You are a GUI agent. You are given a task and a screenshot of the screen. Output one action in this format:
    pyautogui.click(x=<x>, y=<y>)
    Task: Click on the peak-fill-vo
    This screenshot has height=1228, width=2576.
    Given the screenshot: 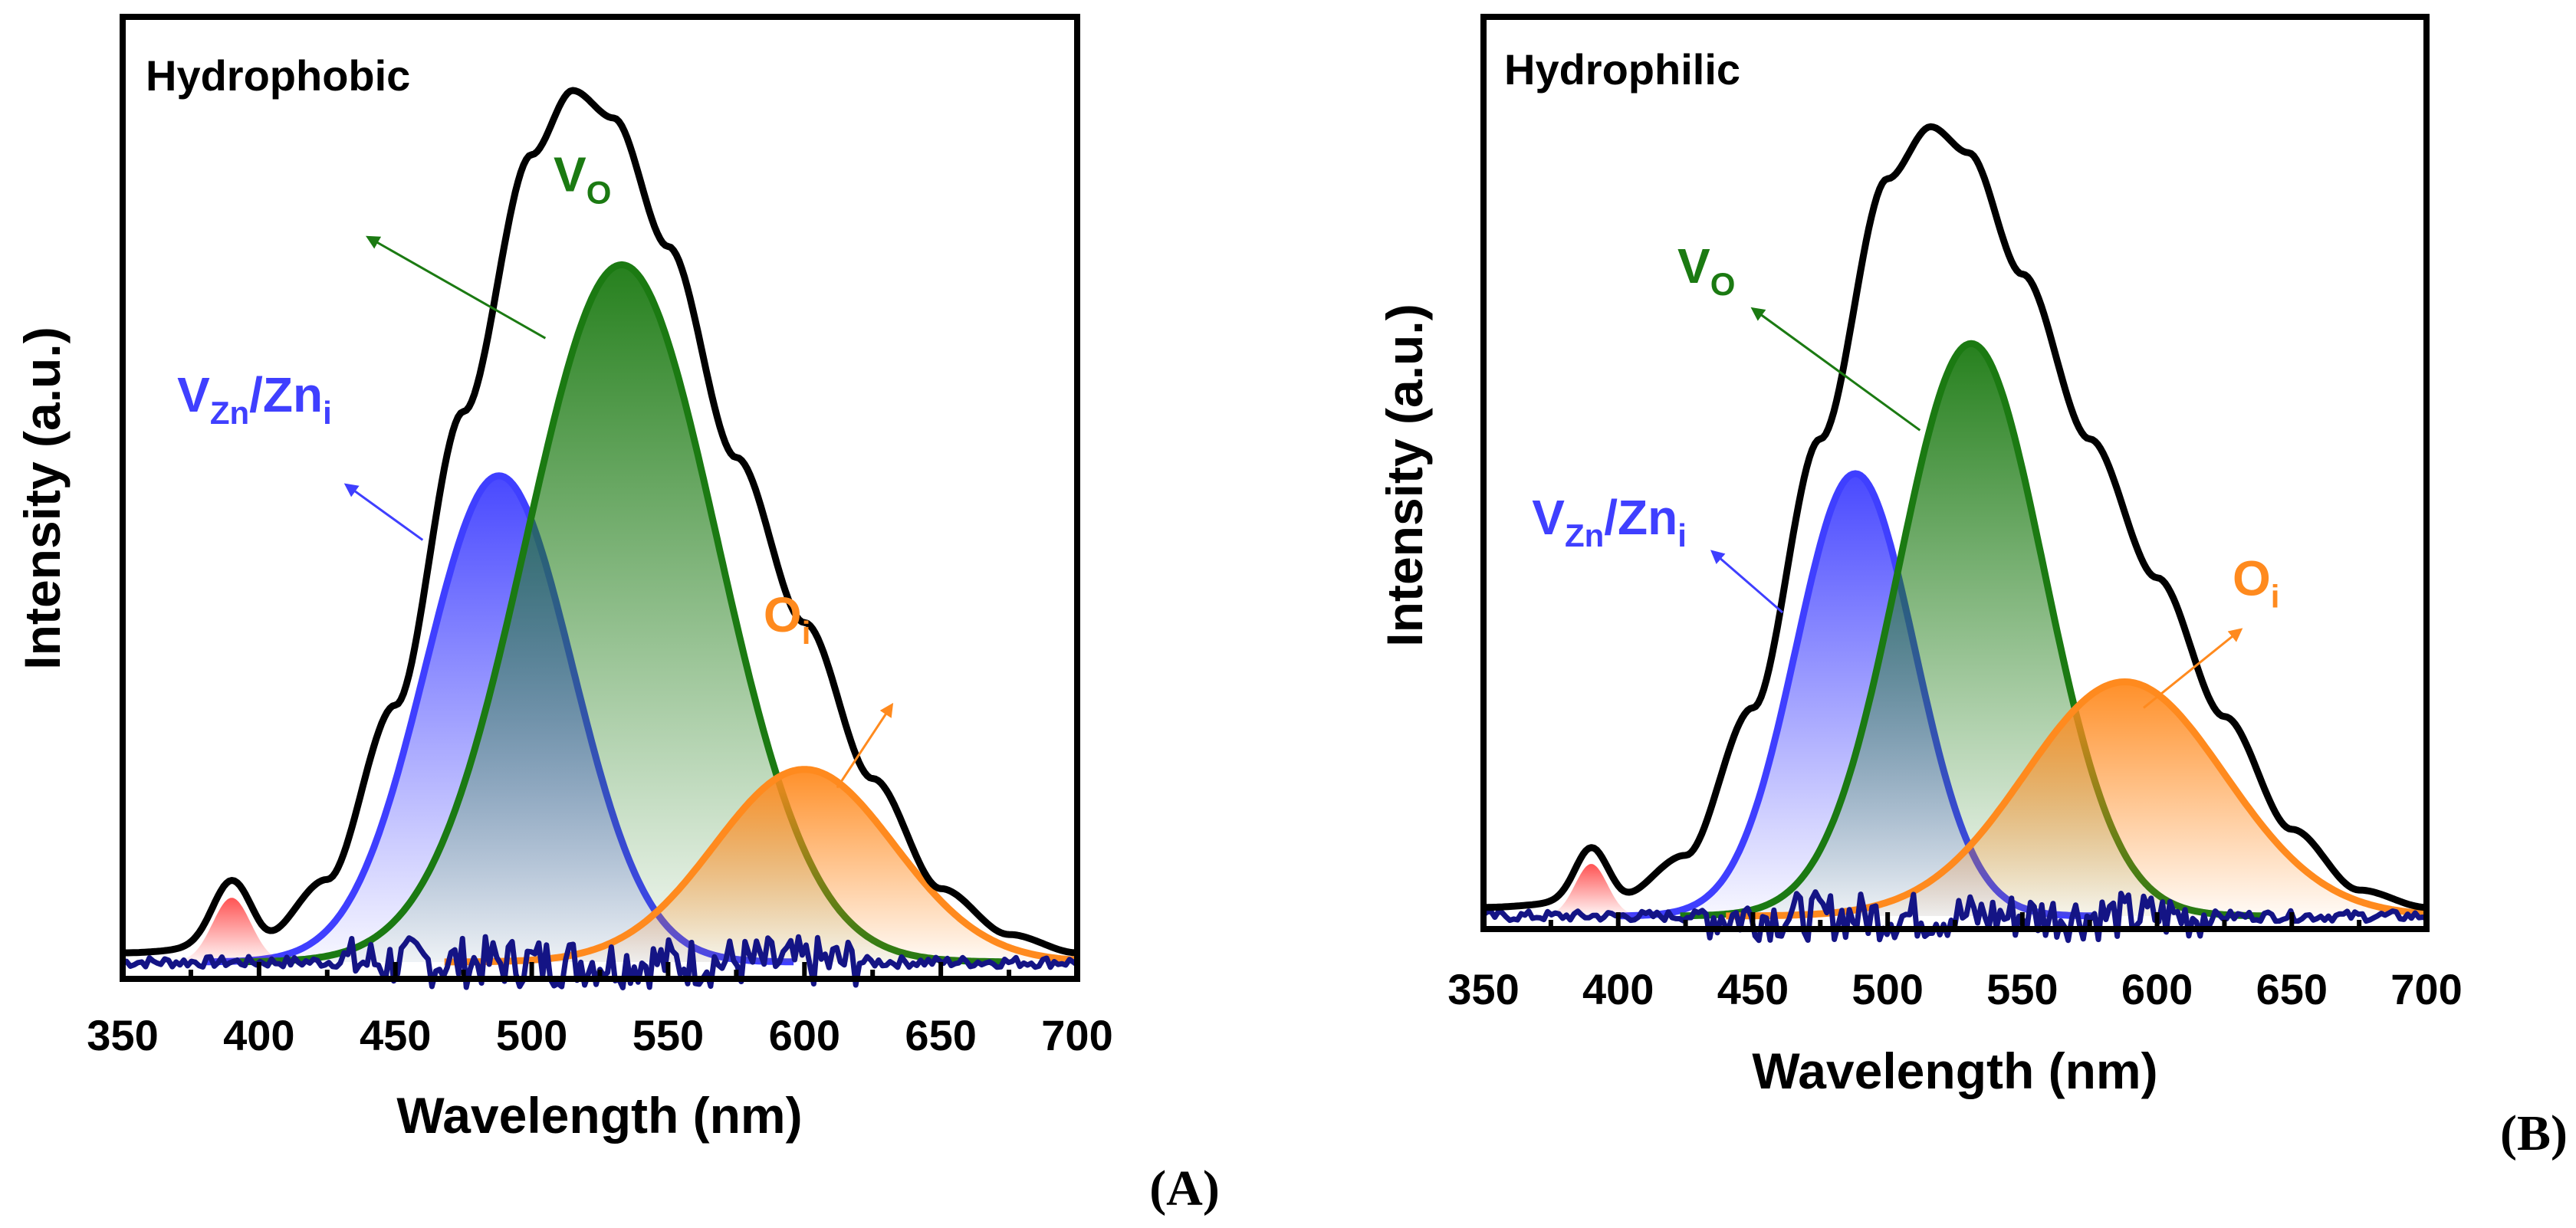 What is the action you would take?
    pyautogui.click(x=1971, y=629)
    